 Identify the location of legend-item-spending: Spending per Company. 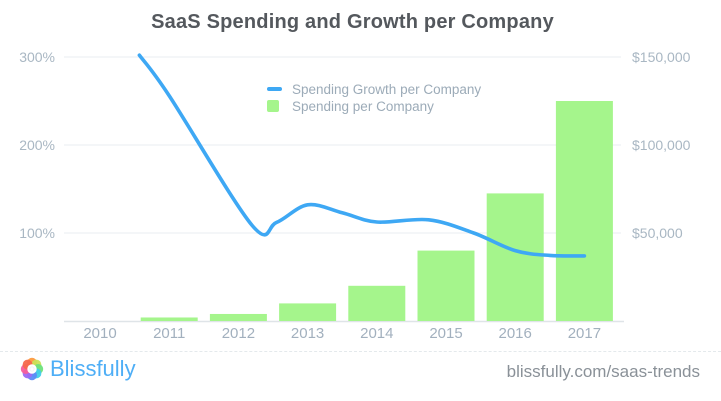
(374, 106).